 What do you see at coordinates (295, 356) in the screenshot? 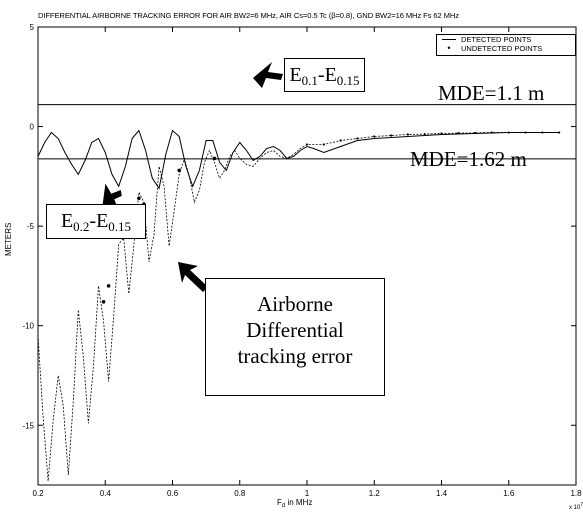
I see `airborne-line-3: tracking error` at bounding box center [295, 356].